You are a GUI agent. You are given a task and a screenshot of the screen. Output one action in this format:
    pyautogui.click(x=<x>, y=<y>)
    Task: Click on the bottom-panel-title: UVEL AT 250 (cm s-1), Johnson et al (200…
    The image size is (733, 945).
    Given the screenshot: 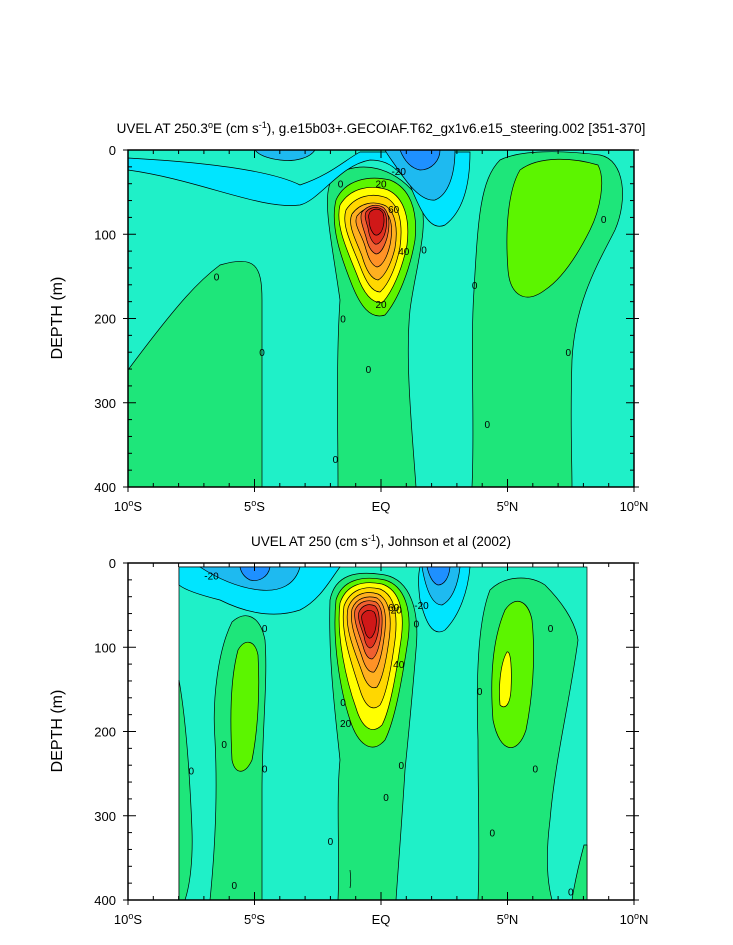 What is the action you would take?
    pyautogui.click(x=381, y=541)
    